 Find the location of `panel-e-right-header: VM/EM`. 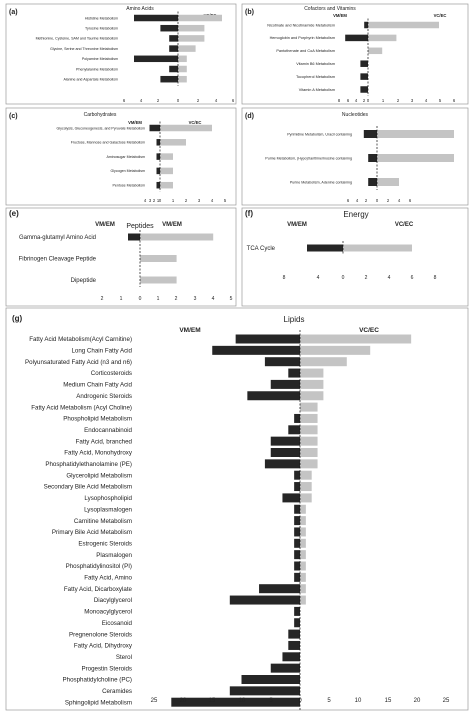

panel-e-right-header: VM/EM is located at coordinates (172, 225).